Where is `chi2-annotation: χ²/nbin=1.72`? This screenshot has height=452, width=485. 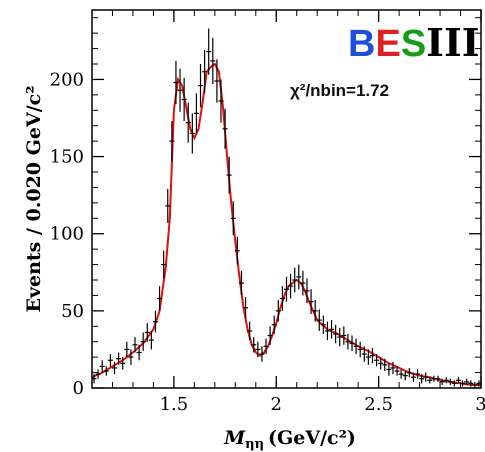
chi2-annotation: χ²/nbin=1.72 is located at coordinates (339, 90).